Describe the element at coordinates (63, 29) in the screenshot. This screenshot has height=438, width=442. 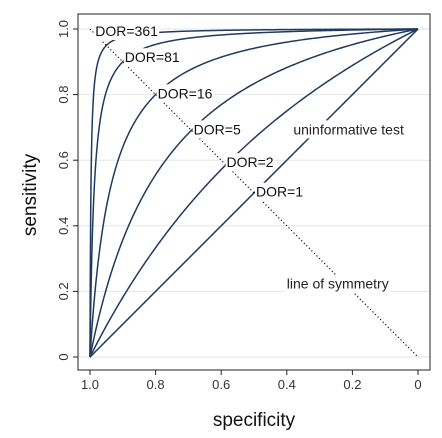
I see `y-tick-label: 1.0` at that location.